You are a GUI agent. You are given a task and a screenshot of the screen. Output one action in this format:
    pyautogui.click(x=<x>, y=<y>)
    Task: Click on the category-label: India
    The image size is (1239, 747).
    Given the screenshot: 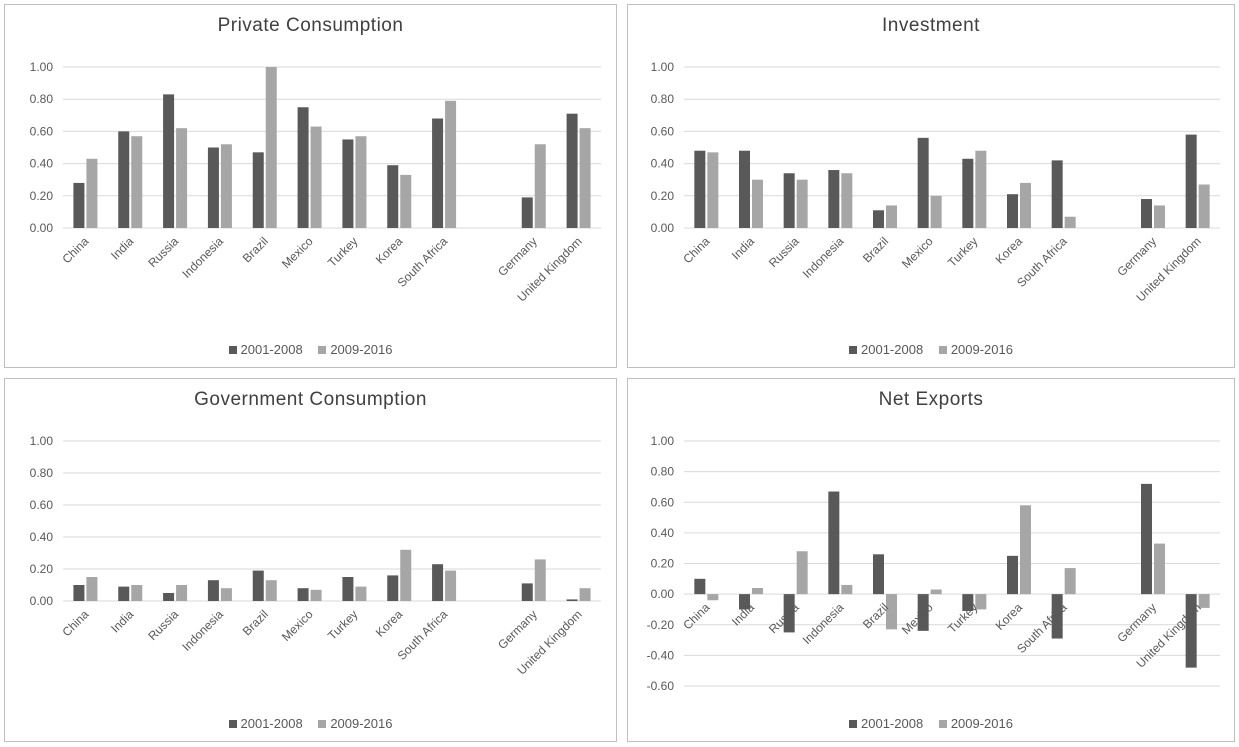 What is the action you would take?
    pyautogui.click(x=743, y=248)
    